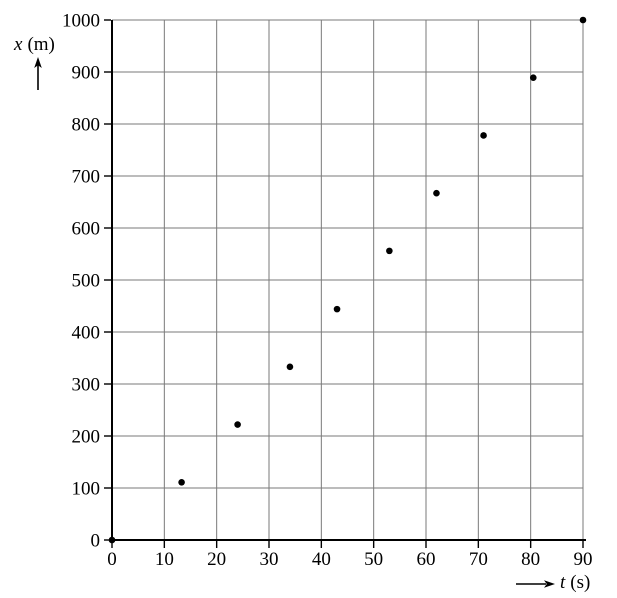 The height and width of the screenshot is (598, 617). Describe the element at coordinates (86, 73) in the screenshot. I see `y-tick-label: 900` at that location.